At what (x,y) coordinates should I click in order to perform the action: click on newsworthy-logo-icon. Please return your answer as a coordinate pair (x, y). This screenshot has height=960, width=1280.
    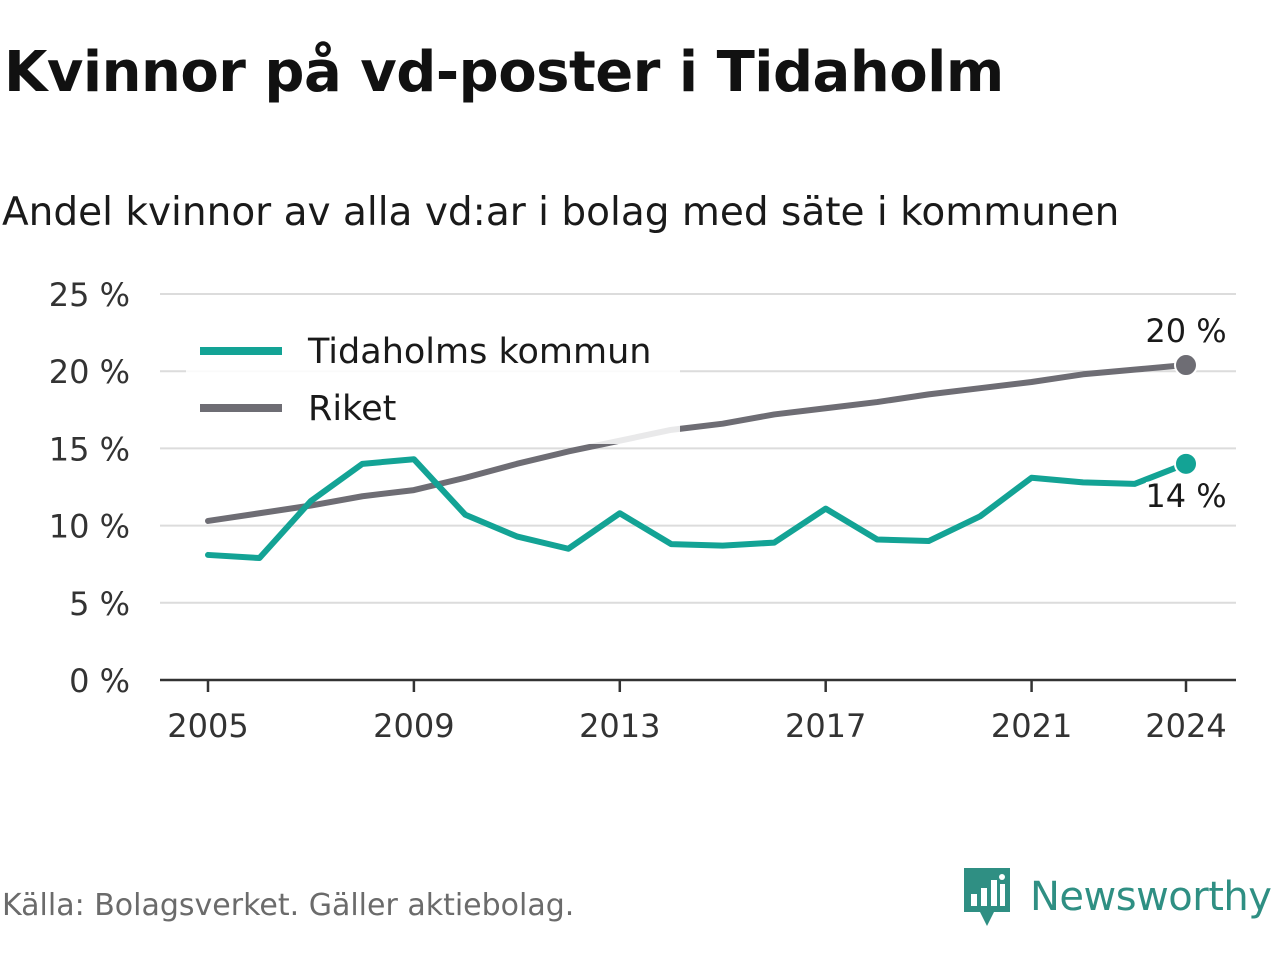
    Looking at the image, I should click on (987, 897).